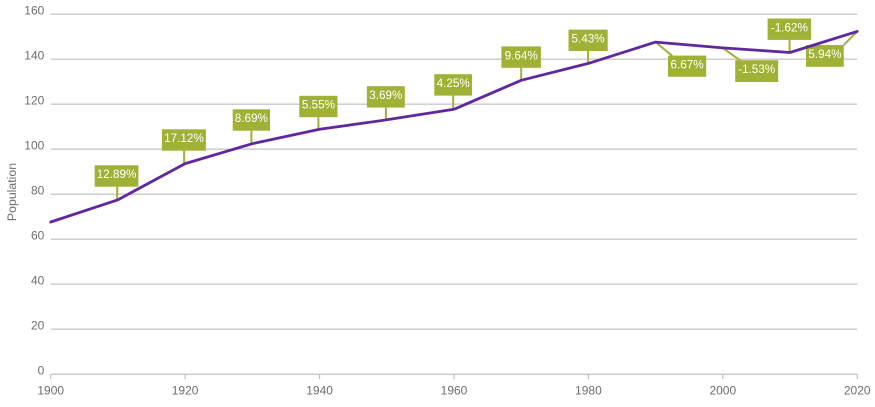 The height and width of the screenshot is (407, 875). What do you see at coordinates (385, 95) in the screenshot?
I see `svg-text: 3.69%` at bounding box center [385, 95].